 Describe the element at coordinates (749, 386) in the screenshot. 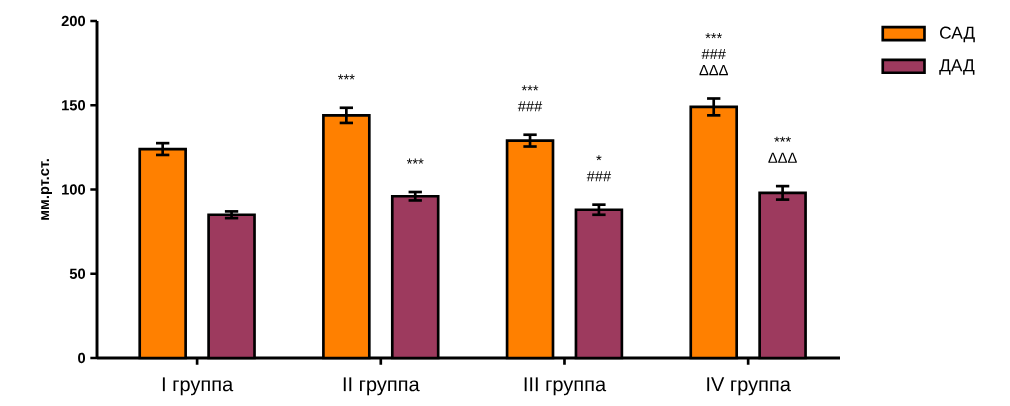

I see `x-tick-label: IV группа` at that location.